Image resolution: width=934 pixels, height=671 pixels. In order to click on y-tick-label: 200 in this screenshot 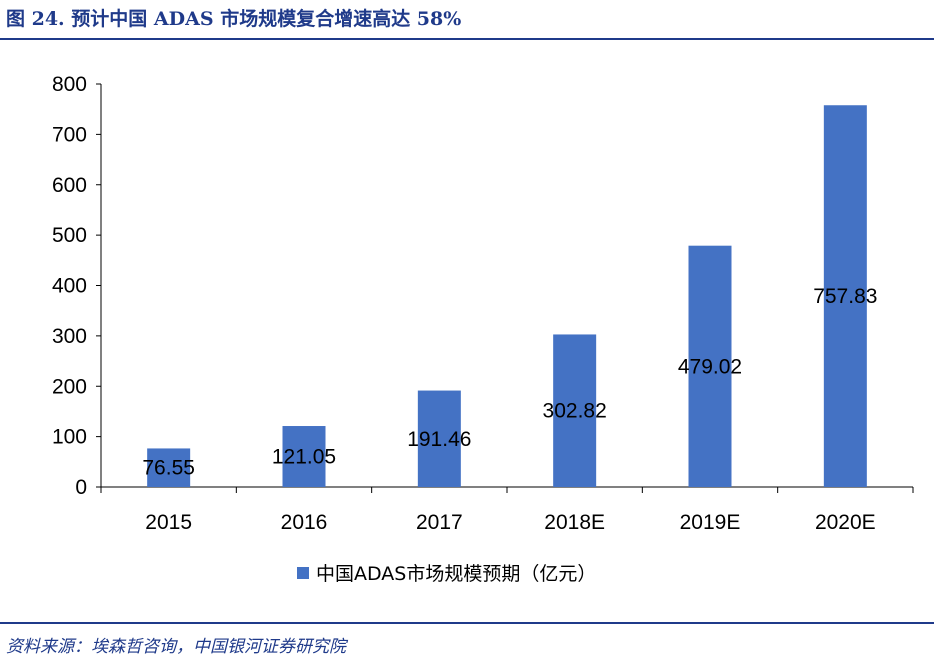, I will do `click(69, 386)`.